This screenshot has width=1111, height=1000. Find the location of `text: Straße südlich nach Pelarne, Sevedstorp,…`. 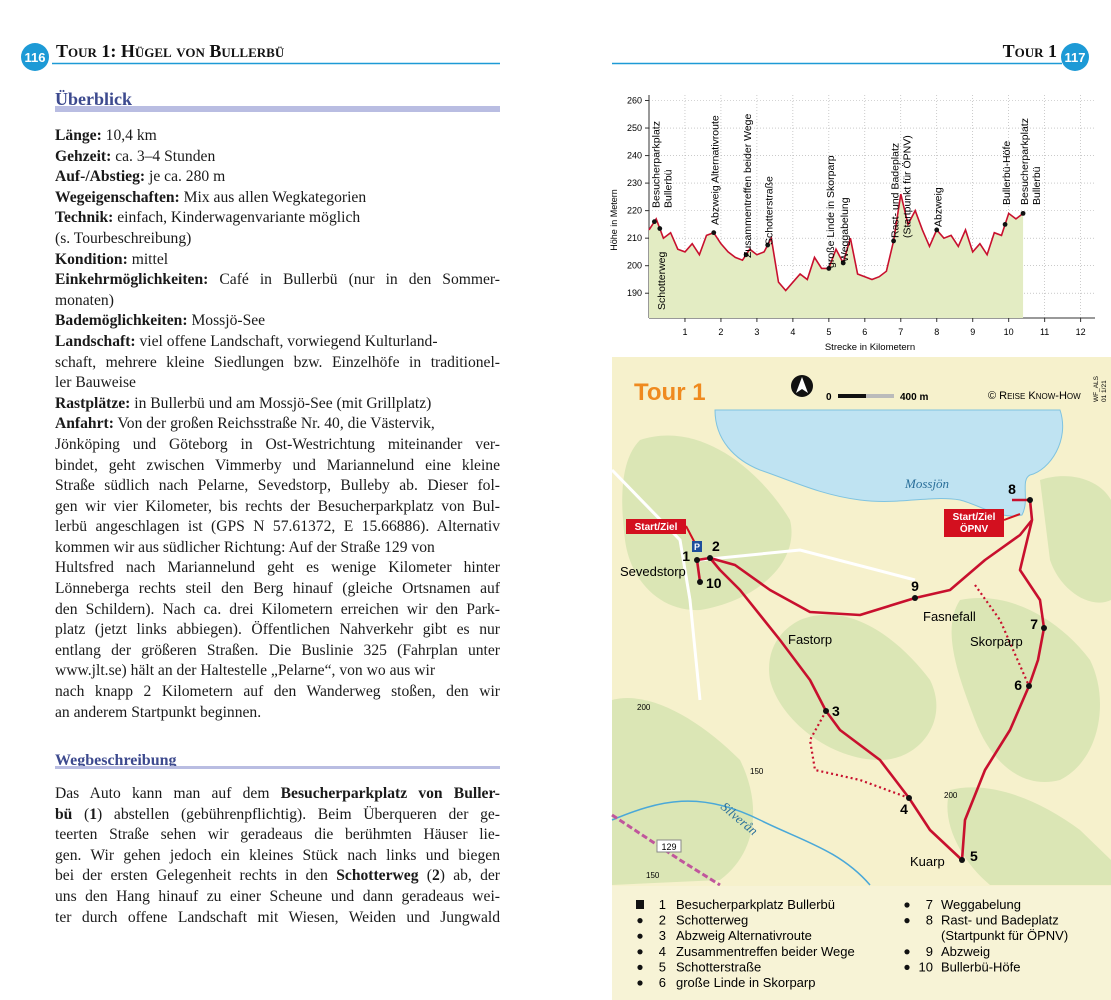

text: Straße südlich nach Pelarne, Sevedstorp,… is located at coordinates (277, 486).